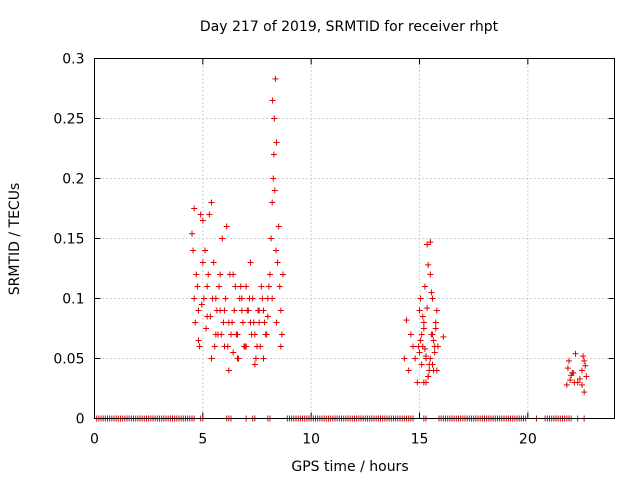  Describe the element at coordinates (73, 300) in the screenshot. I see `y-tick-label: 0.1` at that location.